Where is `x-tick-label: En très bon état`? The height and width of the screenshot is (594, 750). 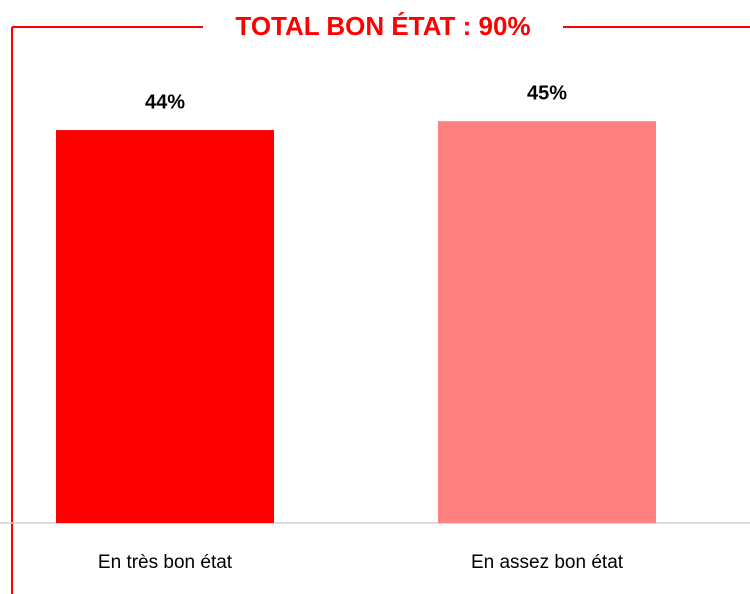
x-tick-label: En très bon état is located at coordinates (165, 562).